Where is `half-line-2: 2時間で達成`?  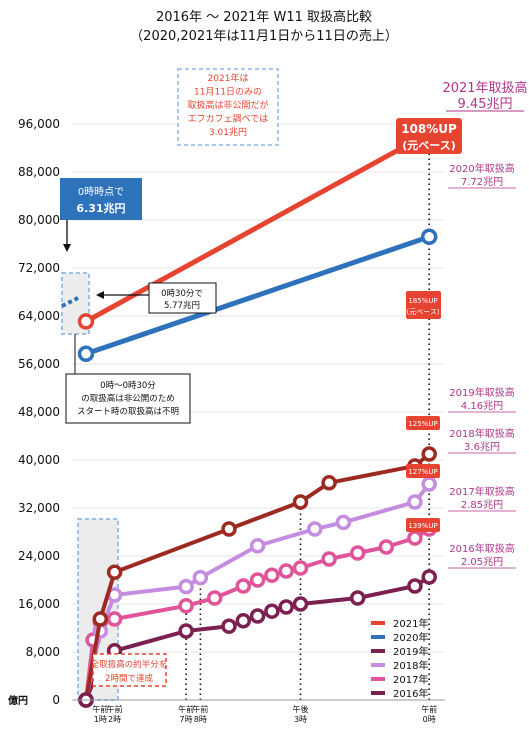
half-line-2: 2時間で達成 is located at coordinates (129, 678).